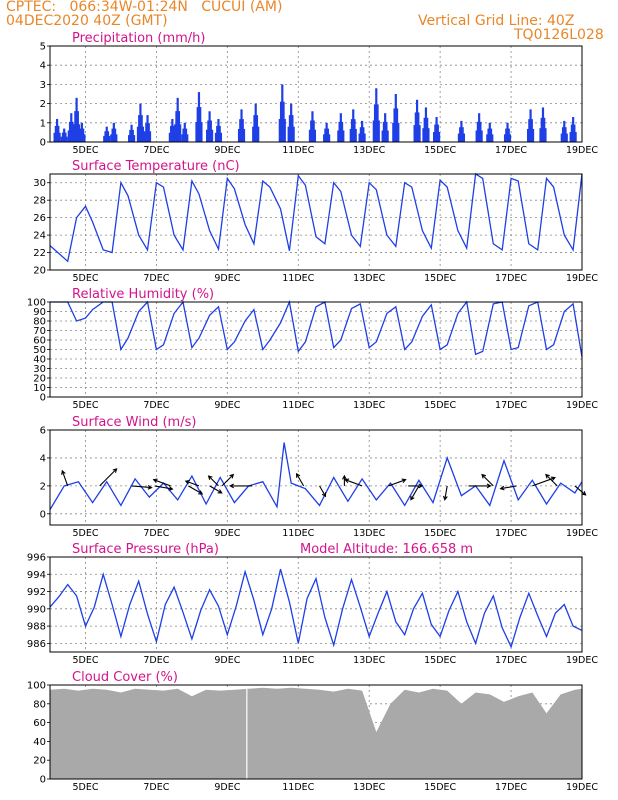  Describe the element at coordinates (440, 533) in the screenshot. I see `wind-x-tick-label: 15DEC` at that location.